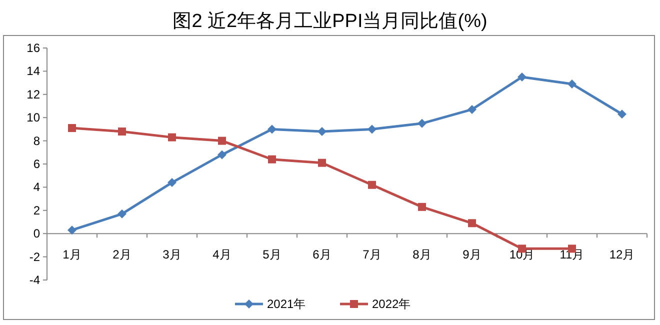  Describe the element at coordinates (372, 255) in the screenshot. I see `x-tick-label: 7月` at that location.